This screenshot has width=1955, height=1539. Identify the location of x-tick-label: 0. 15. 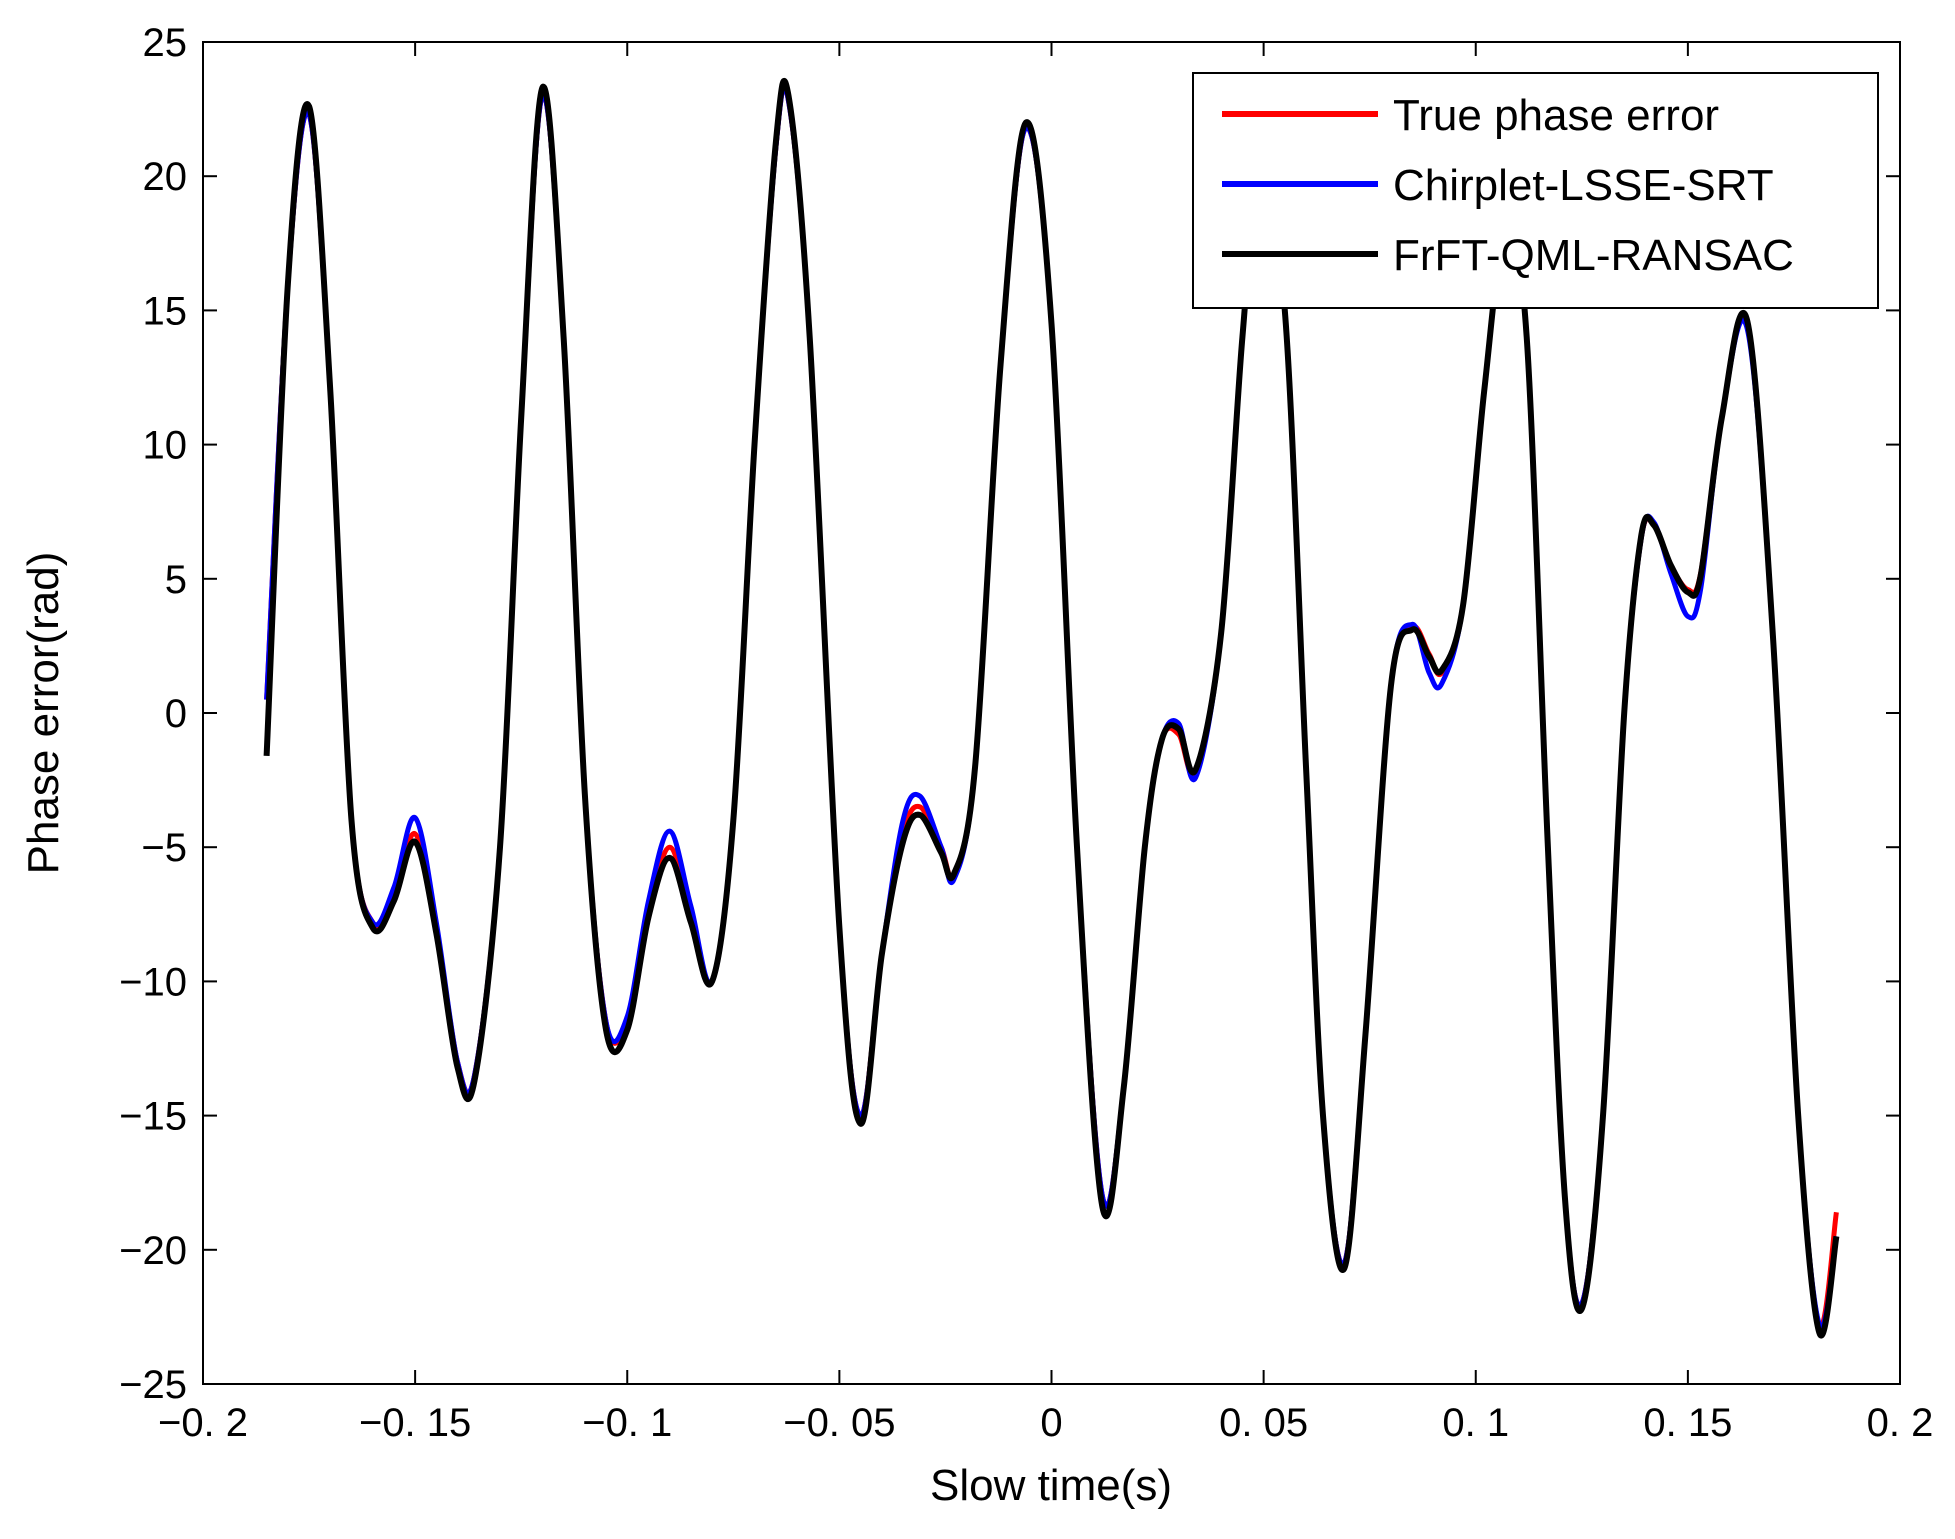
(1687, 1423).